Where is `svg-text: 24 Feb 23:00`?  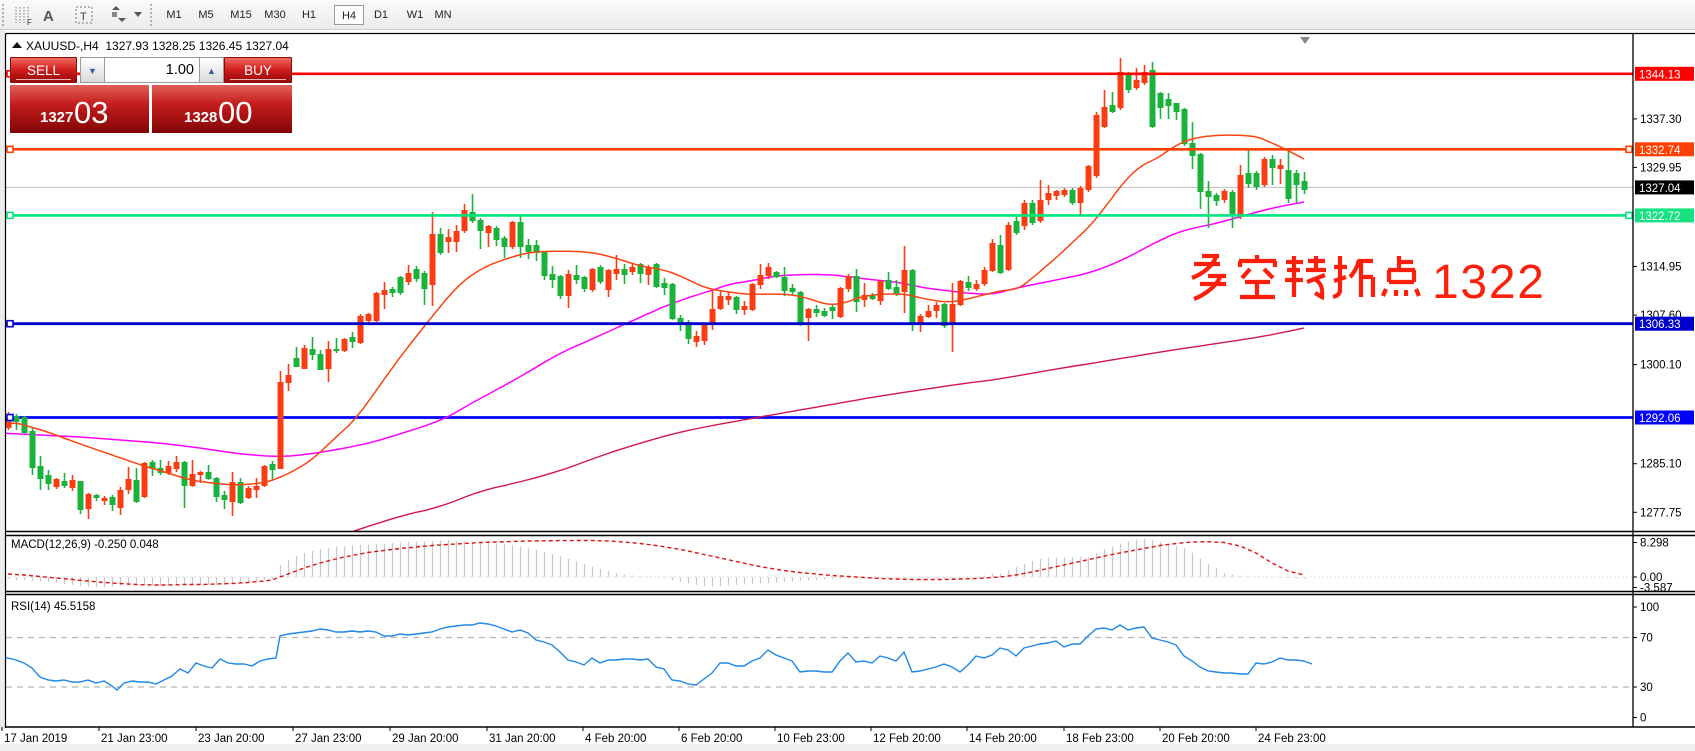 svg-text: 24 Feb 23:00 is located at coordinates (1292, 739).